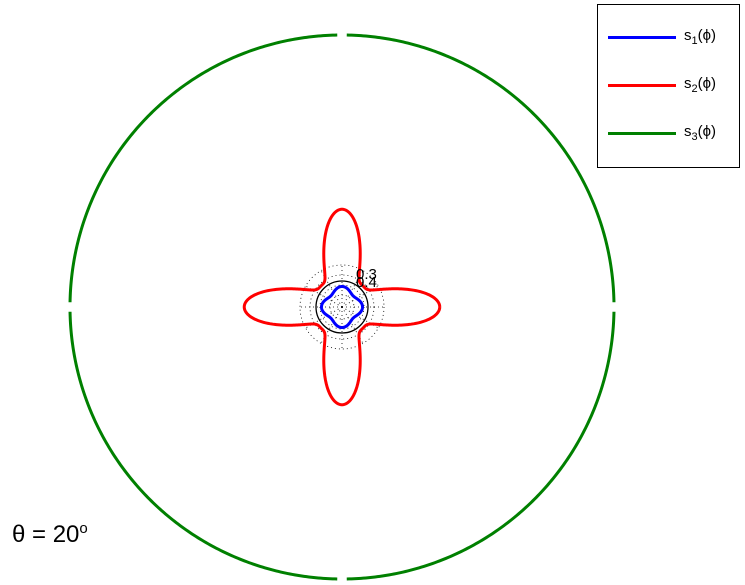 The image size is (745, 585). I want to click on legend-label-sub: 1, so click(694, 41).